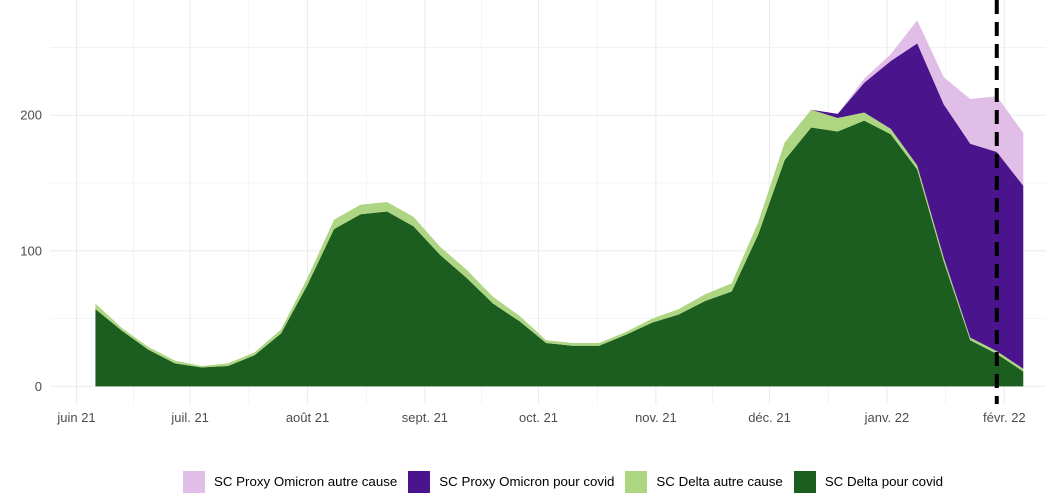  I want to click on x-tick-label-0: juin 21, so click(75, 417).